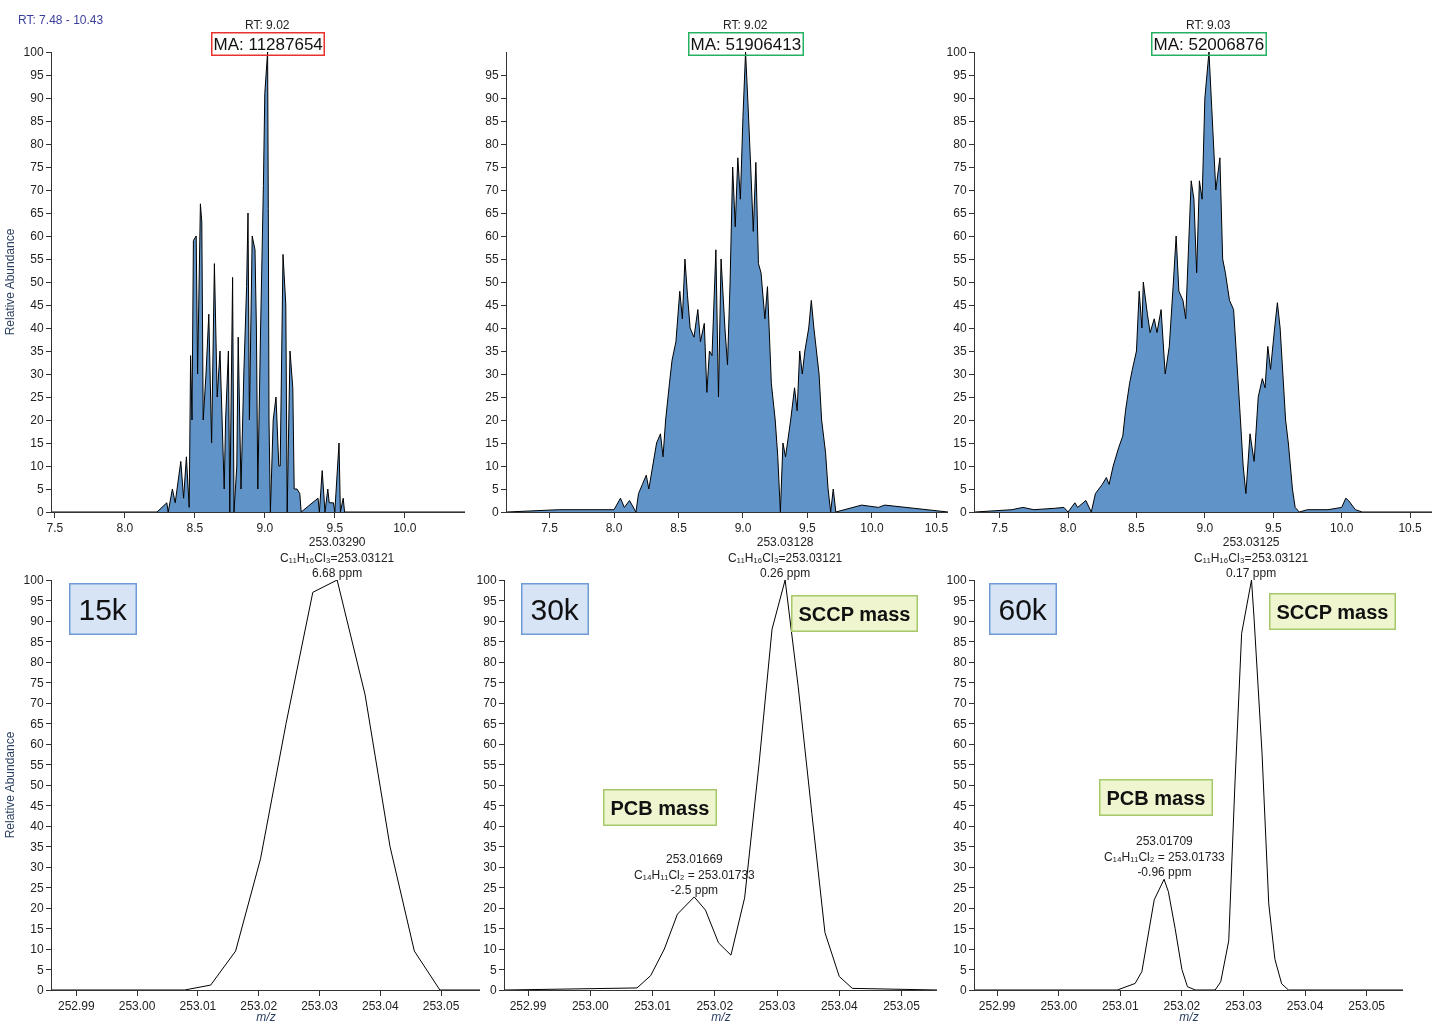  What do you see at coordinates (267, 25) in the screenshot?
I see `annotation: RT: 9.02` at bounding box center [267, 25].